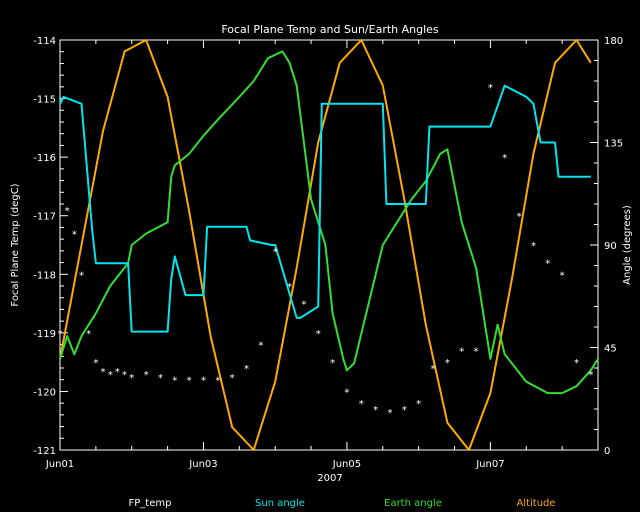  What do you see at coordinates (15, 244) in the screenshot?
I see `y-axis-label-left: Focal Plane Temp (degC)` at bounding box center [15, 244].